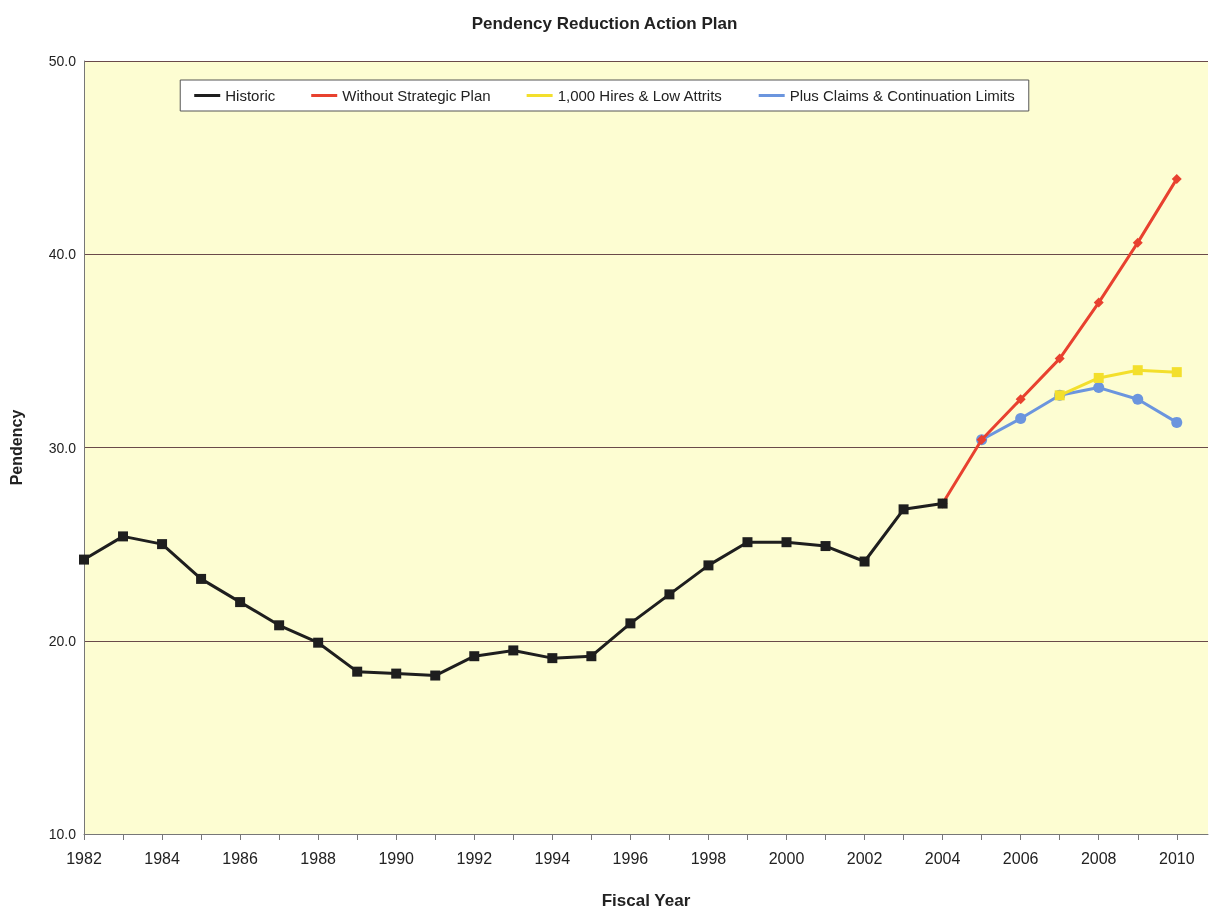 This screenshot has width=1209, height=917. What do you see at coordinates (16, 447) in the screenshot?
I see `y-axis-title: Pendency` at bounding box center [16, 447].